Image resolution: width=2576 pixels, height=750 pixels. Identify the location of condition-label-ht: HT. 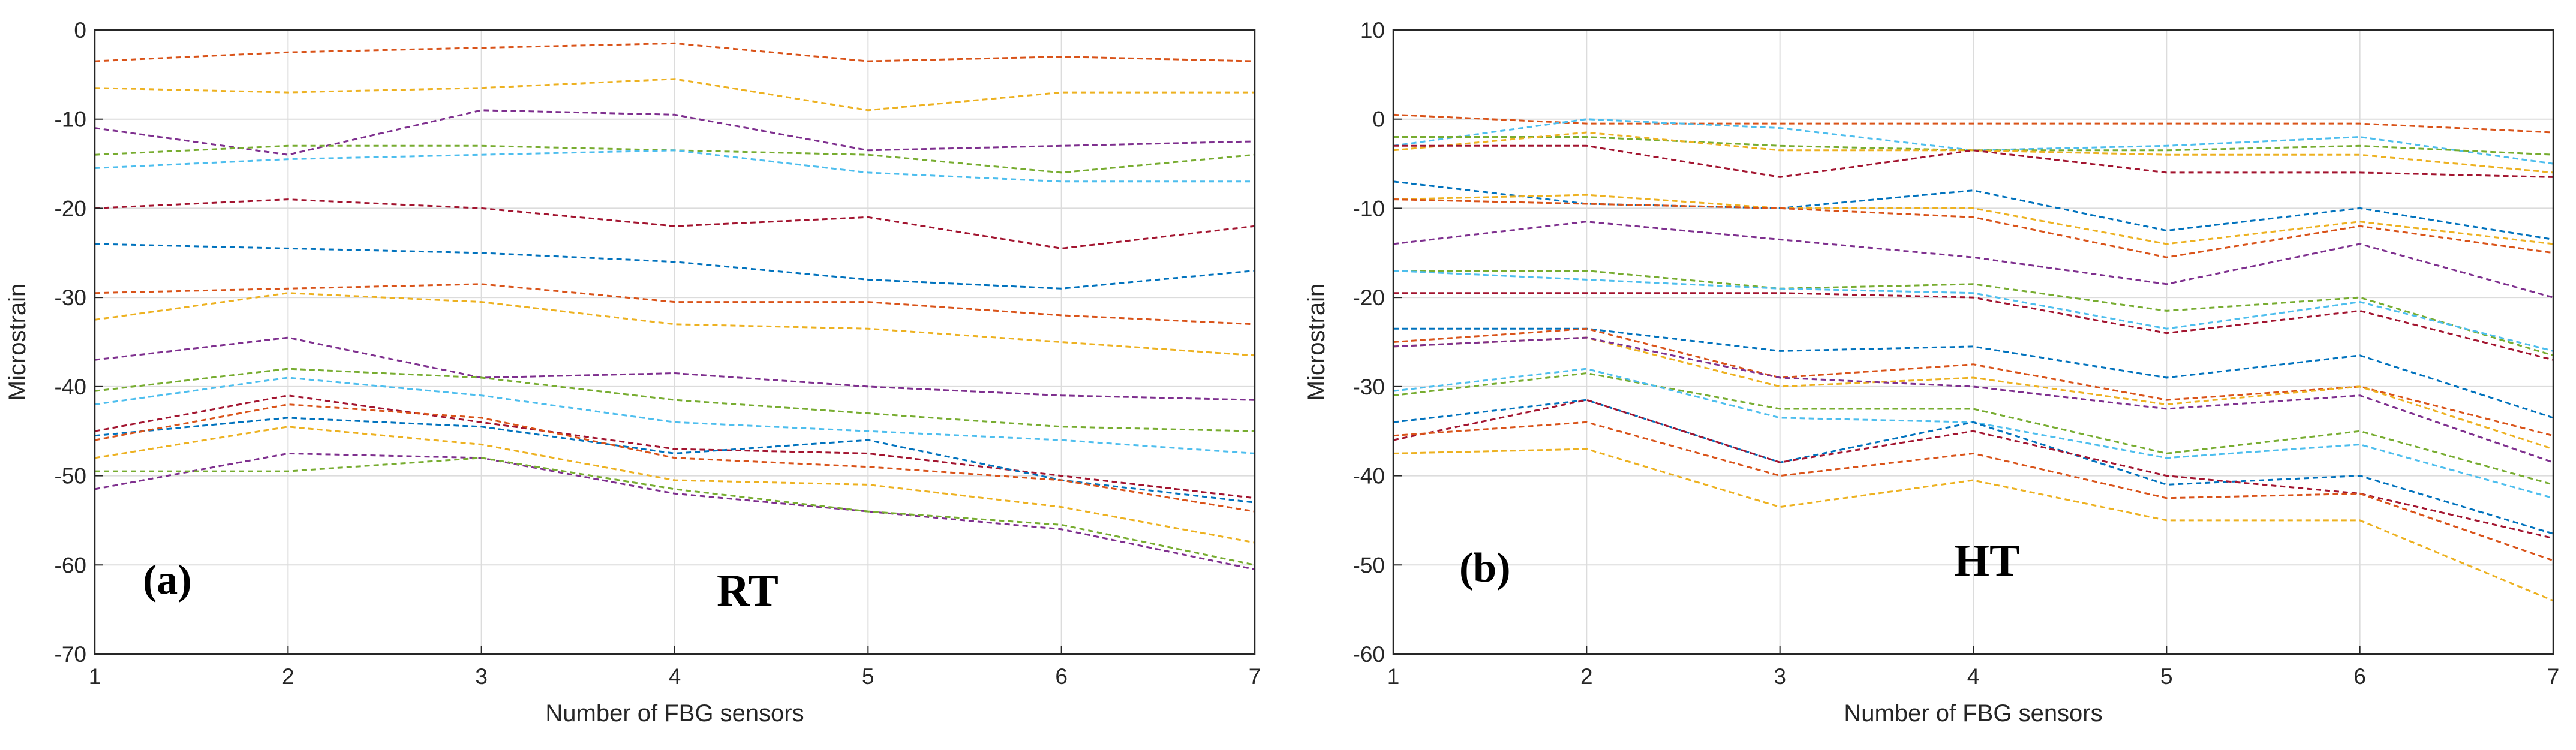
(1987, 560).